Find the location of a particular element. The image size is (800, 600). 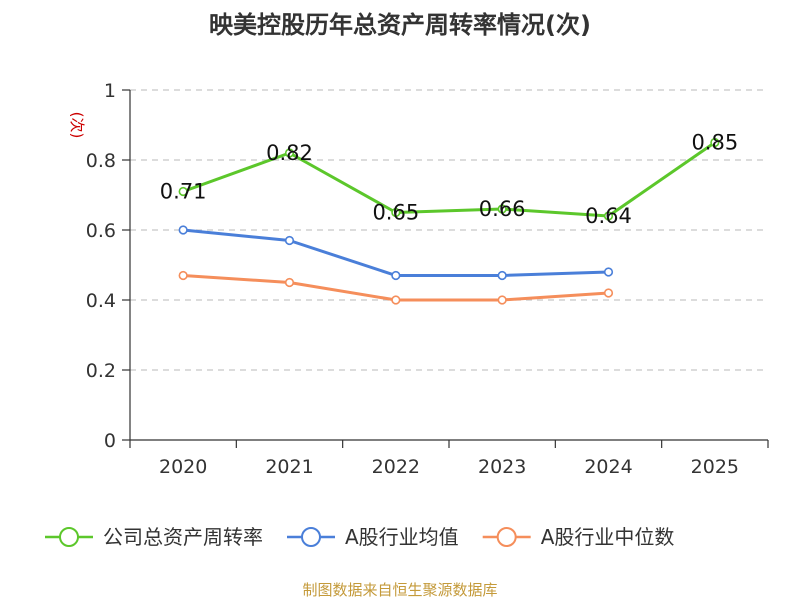

x-tick-label: 2020 is located at coordinates (183, 467).